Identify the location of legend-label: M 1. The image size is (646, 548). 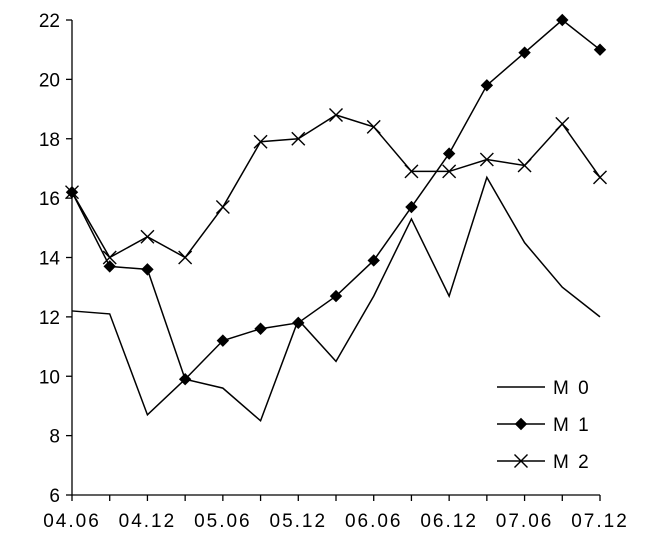
(572, 425).